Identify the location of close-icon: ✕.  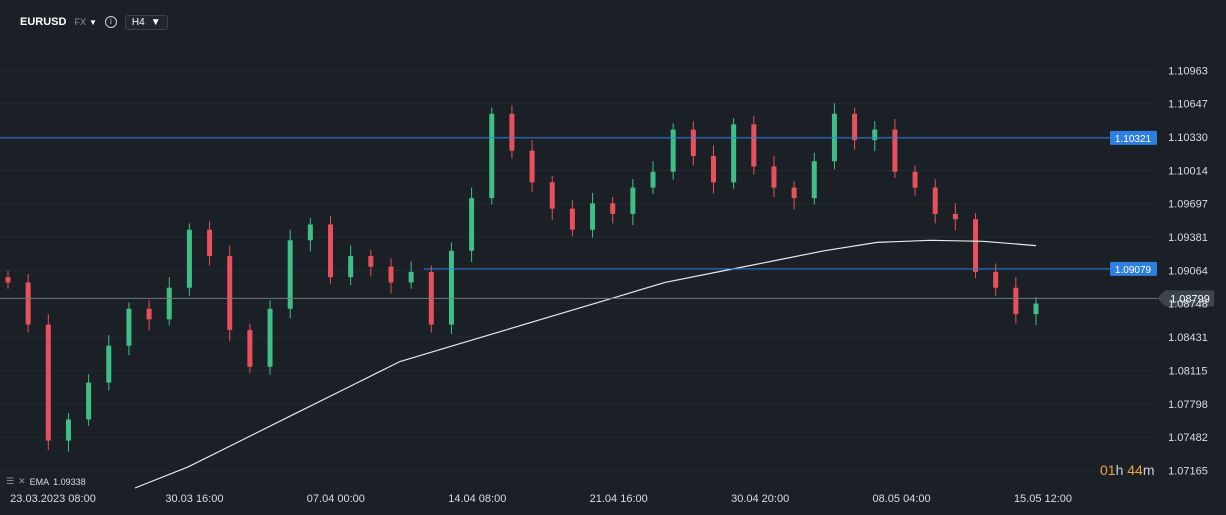
(22, 481).